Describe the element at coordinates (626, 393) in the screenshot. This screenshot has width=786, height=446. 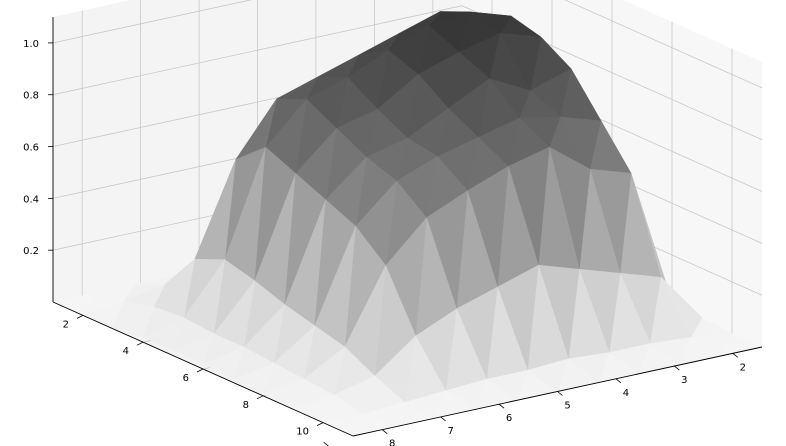
I see `y-tick-label: 4` at that location.